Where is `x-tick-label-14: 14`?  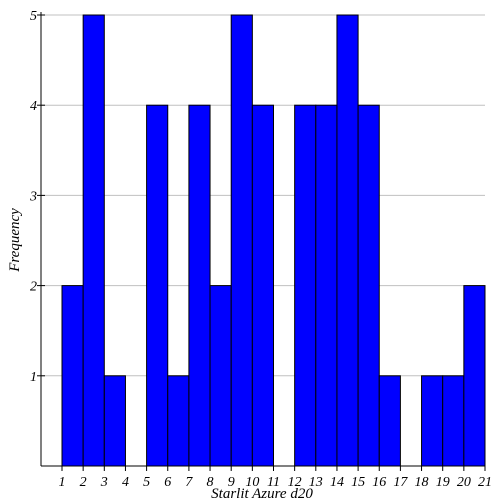 x-tick-label-14: 14 is located at coordinates (337, 482).